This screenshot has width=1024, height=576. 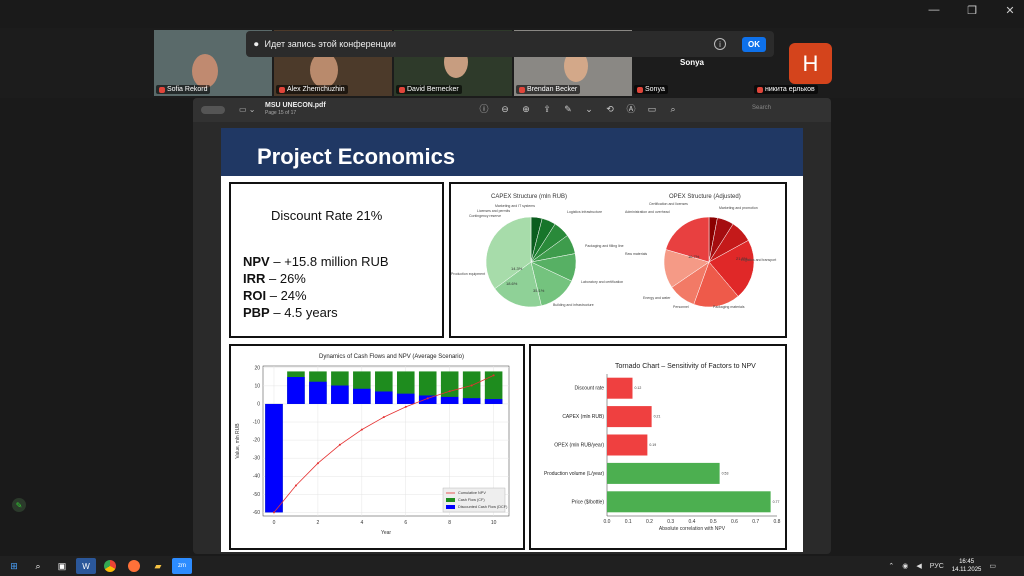 What do you see at coordinates (610, 109) in the screenshot?
I see `rotate-icon: ⟲` at bounding box center [610, 109].